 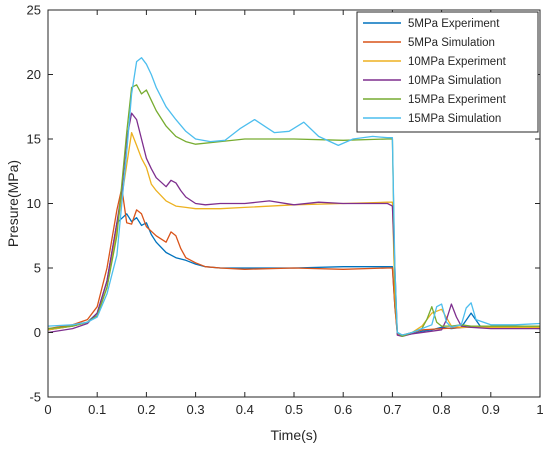 I want to click on x-tick-label: 0.2, so click(x=146, y=409).